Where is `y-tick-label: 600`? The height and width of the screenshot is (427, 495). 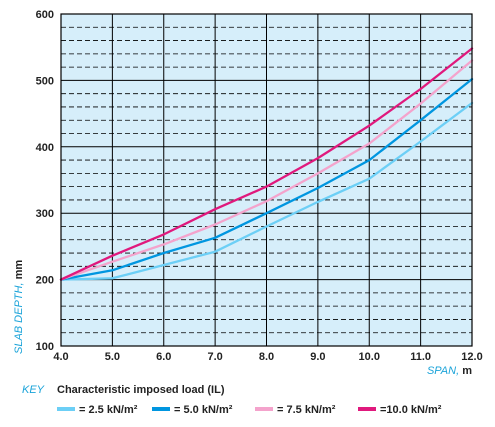 y-tick-label: 600 is located at coordinates (45, 15).